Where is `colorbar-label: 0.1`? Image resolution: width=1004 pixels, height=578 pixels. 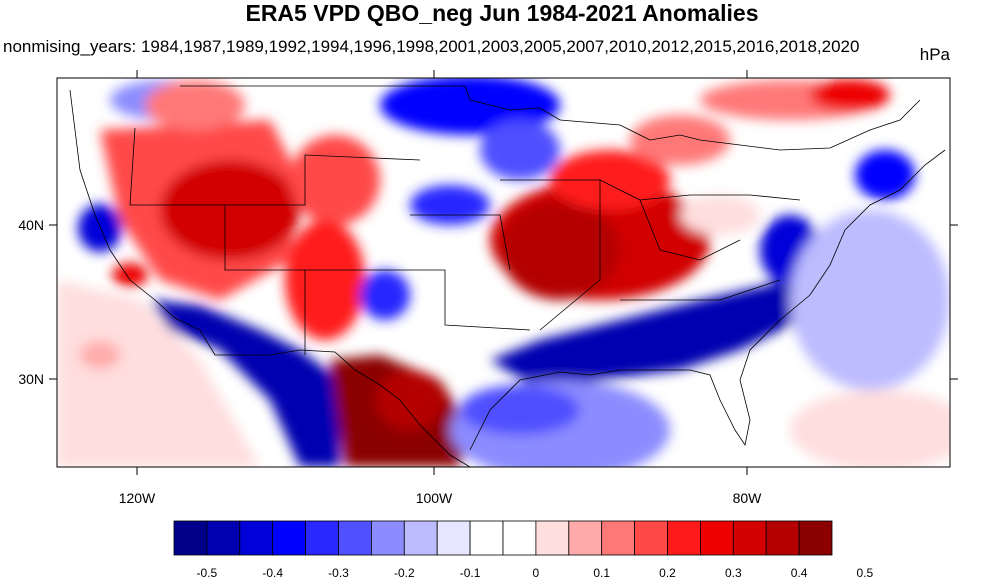
colorbar-label: 0.1 is located at coordinates (601, 572).